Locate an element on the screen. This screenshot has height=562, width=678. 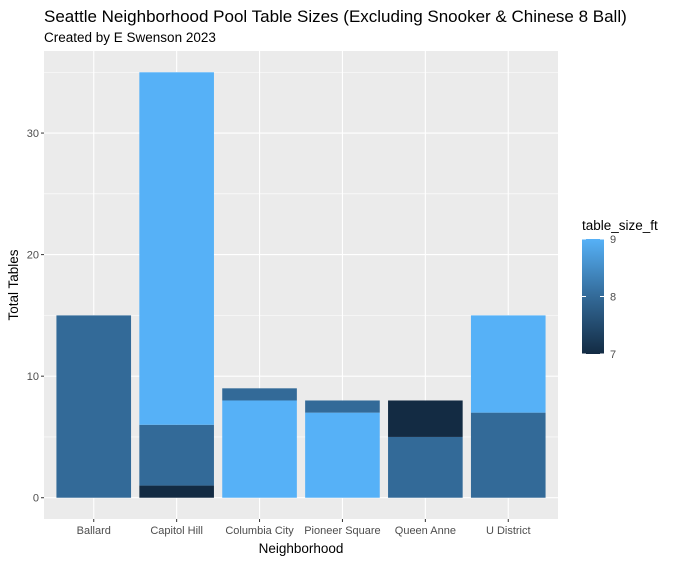
bar-segment-columbia-city-8ft is located at coordinates (259, 394).